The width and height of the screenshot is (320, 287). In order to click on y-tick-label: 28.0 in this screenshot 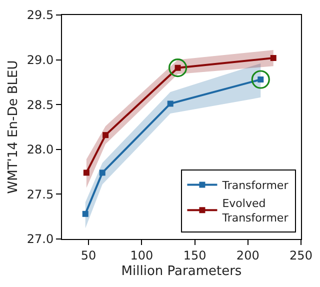, I will do `click(40, 149)`.